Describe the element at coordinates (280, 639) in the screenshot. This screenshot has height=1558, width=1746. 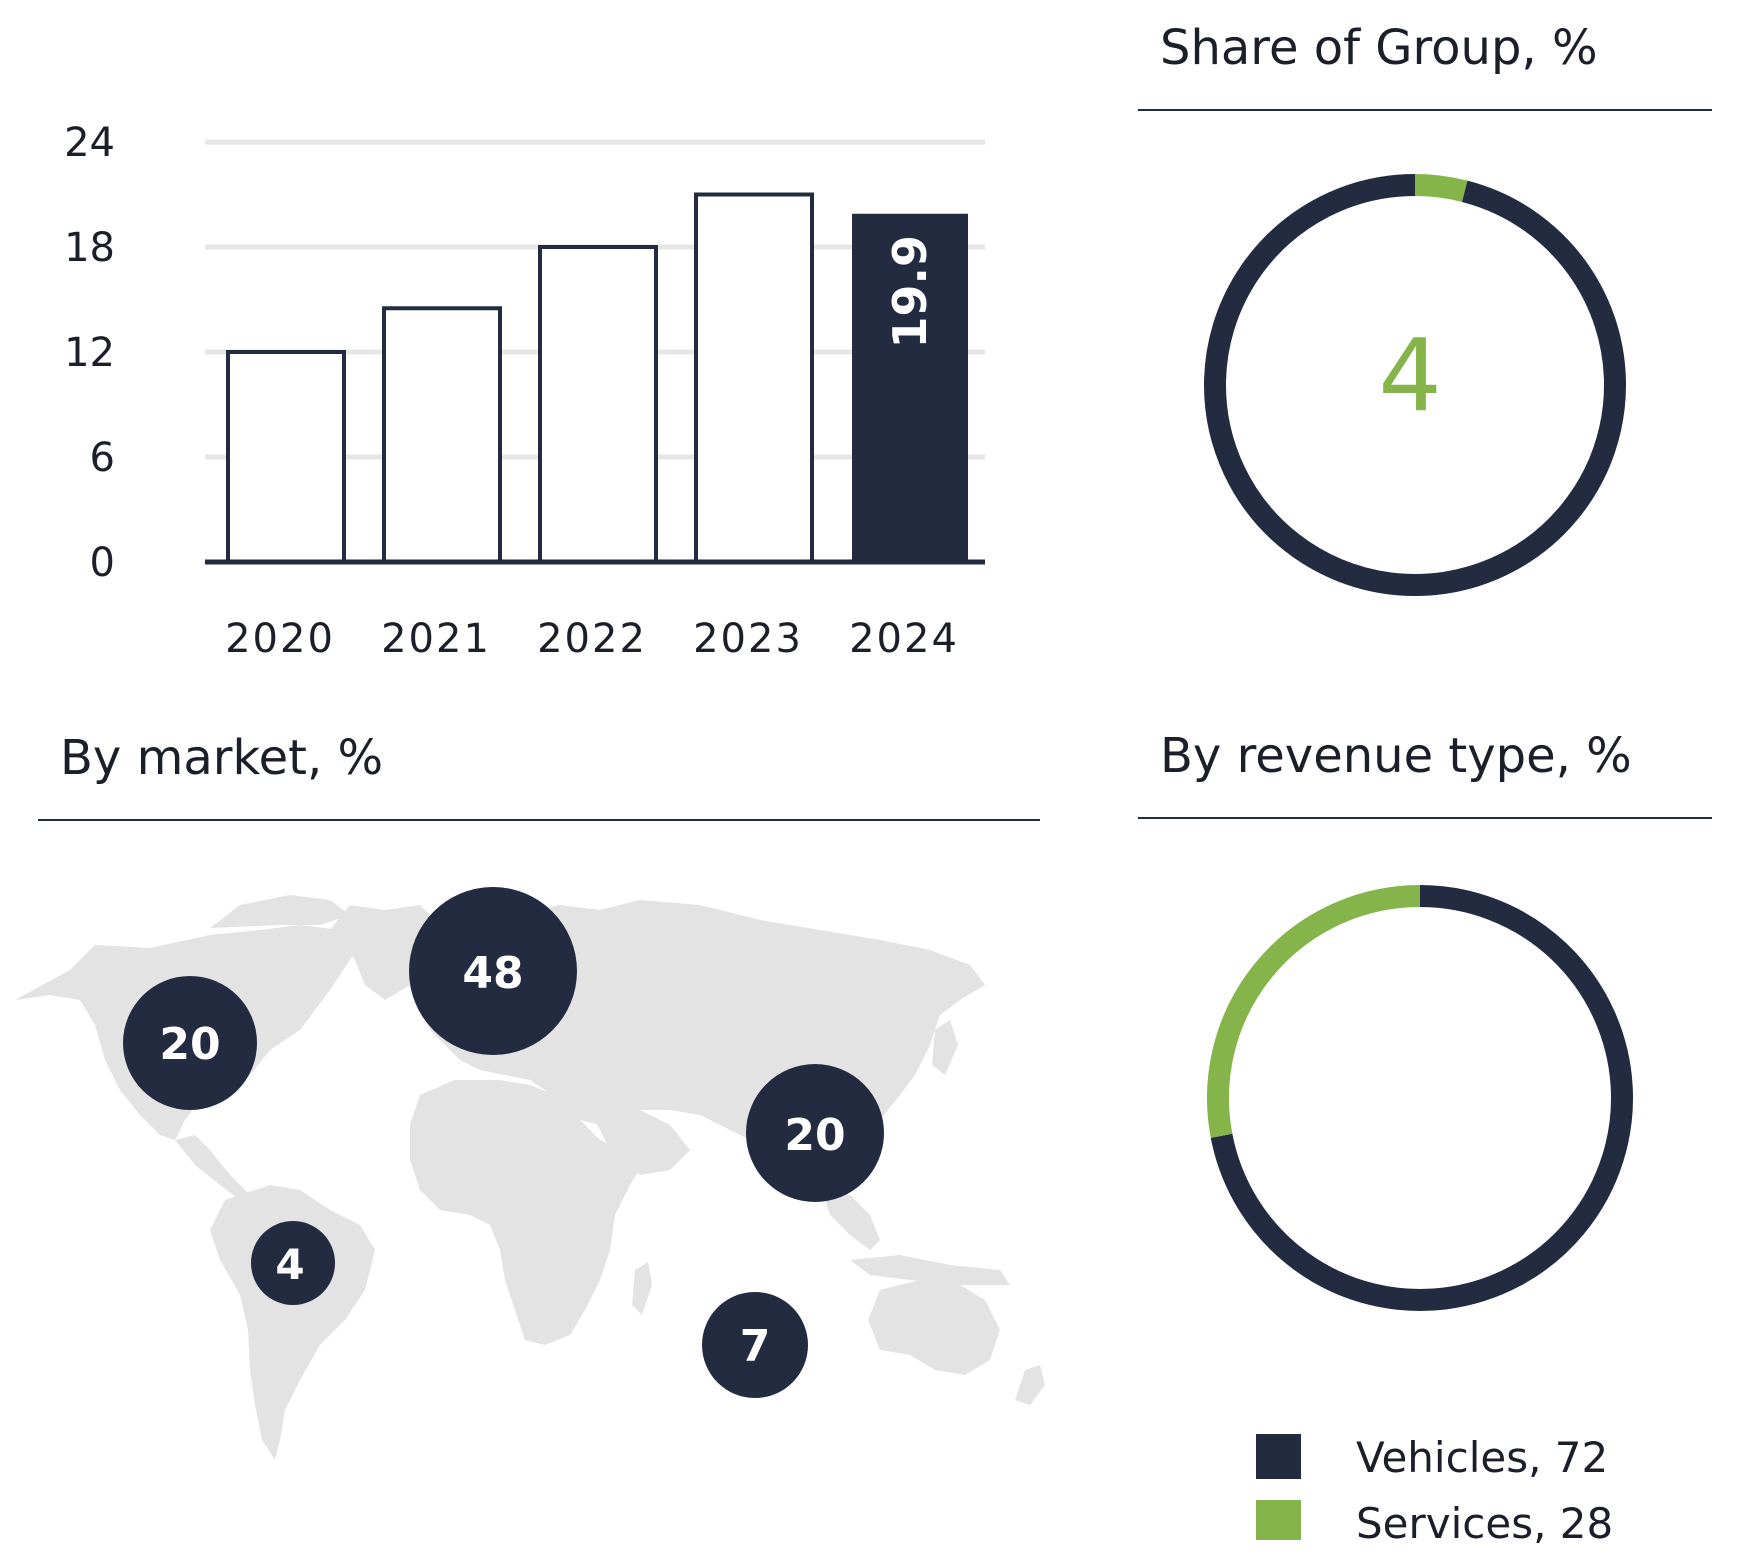
I see `x-tick-2020: 2020` at that location.